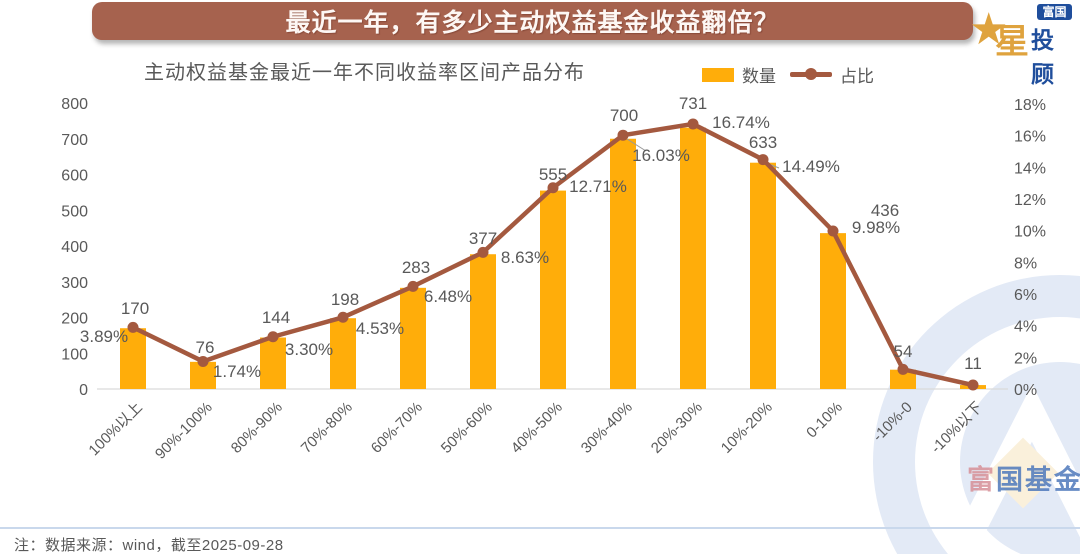 The image size is (1080, 554). Describe the element at coordinates (1030, 168) in the screenshot. I see `right-axis-tick: 14%` at that location.